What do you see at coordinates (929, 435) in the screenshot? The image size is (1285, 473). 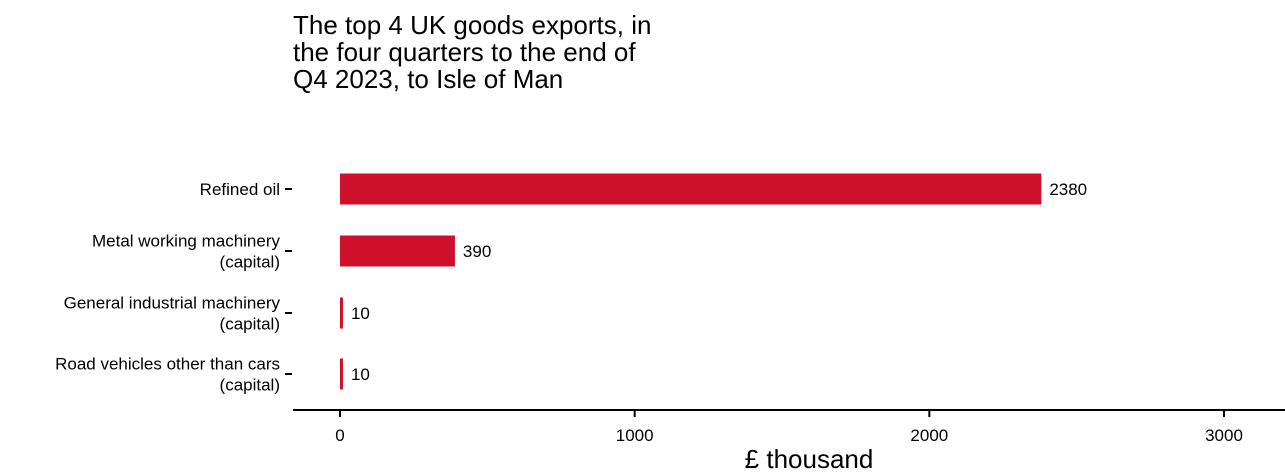 I see `x-tick-label: 2000` at bounding box center [929, 435].